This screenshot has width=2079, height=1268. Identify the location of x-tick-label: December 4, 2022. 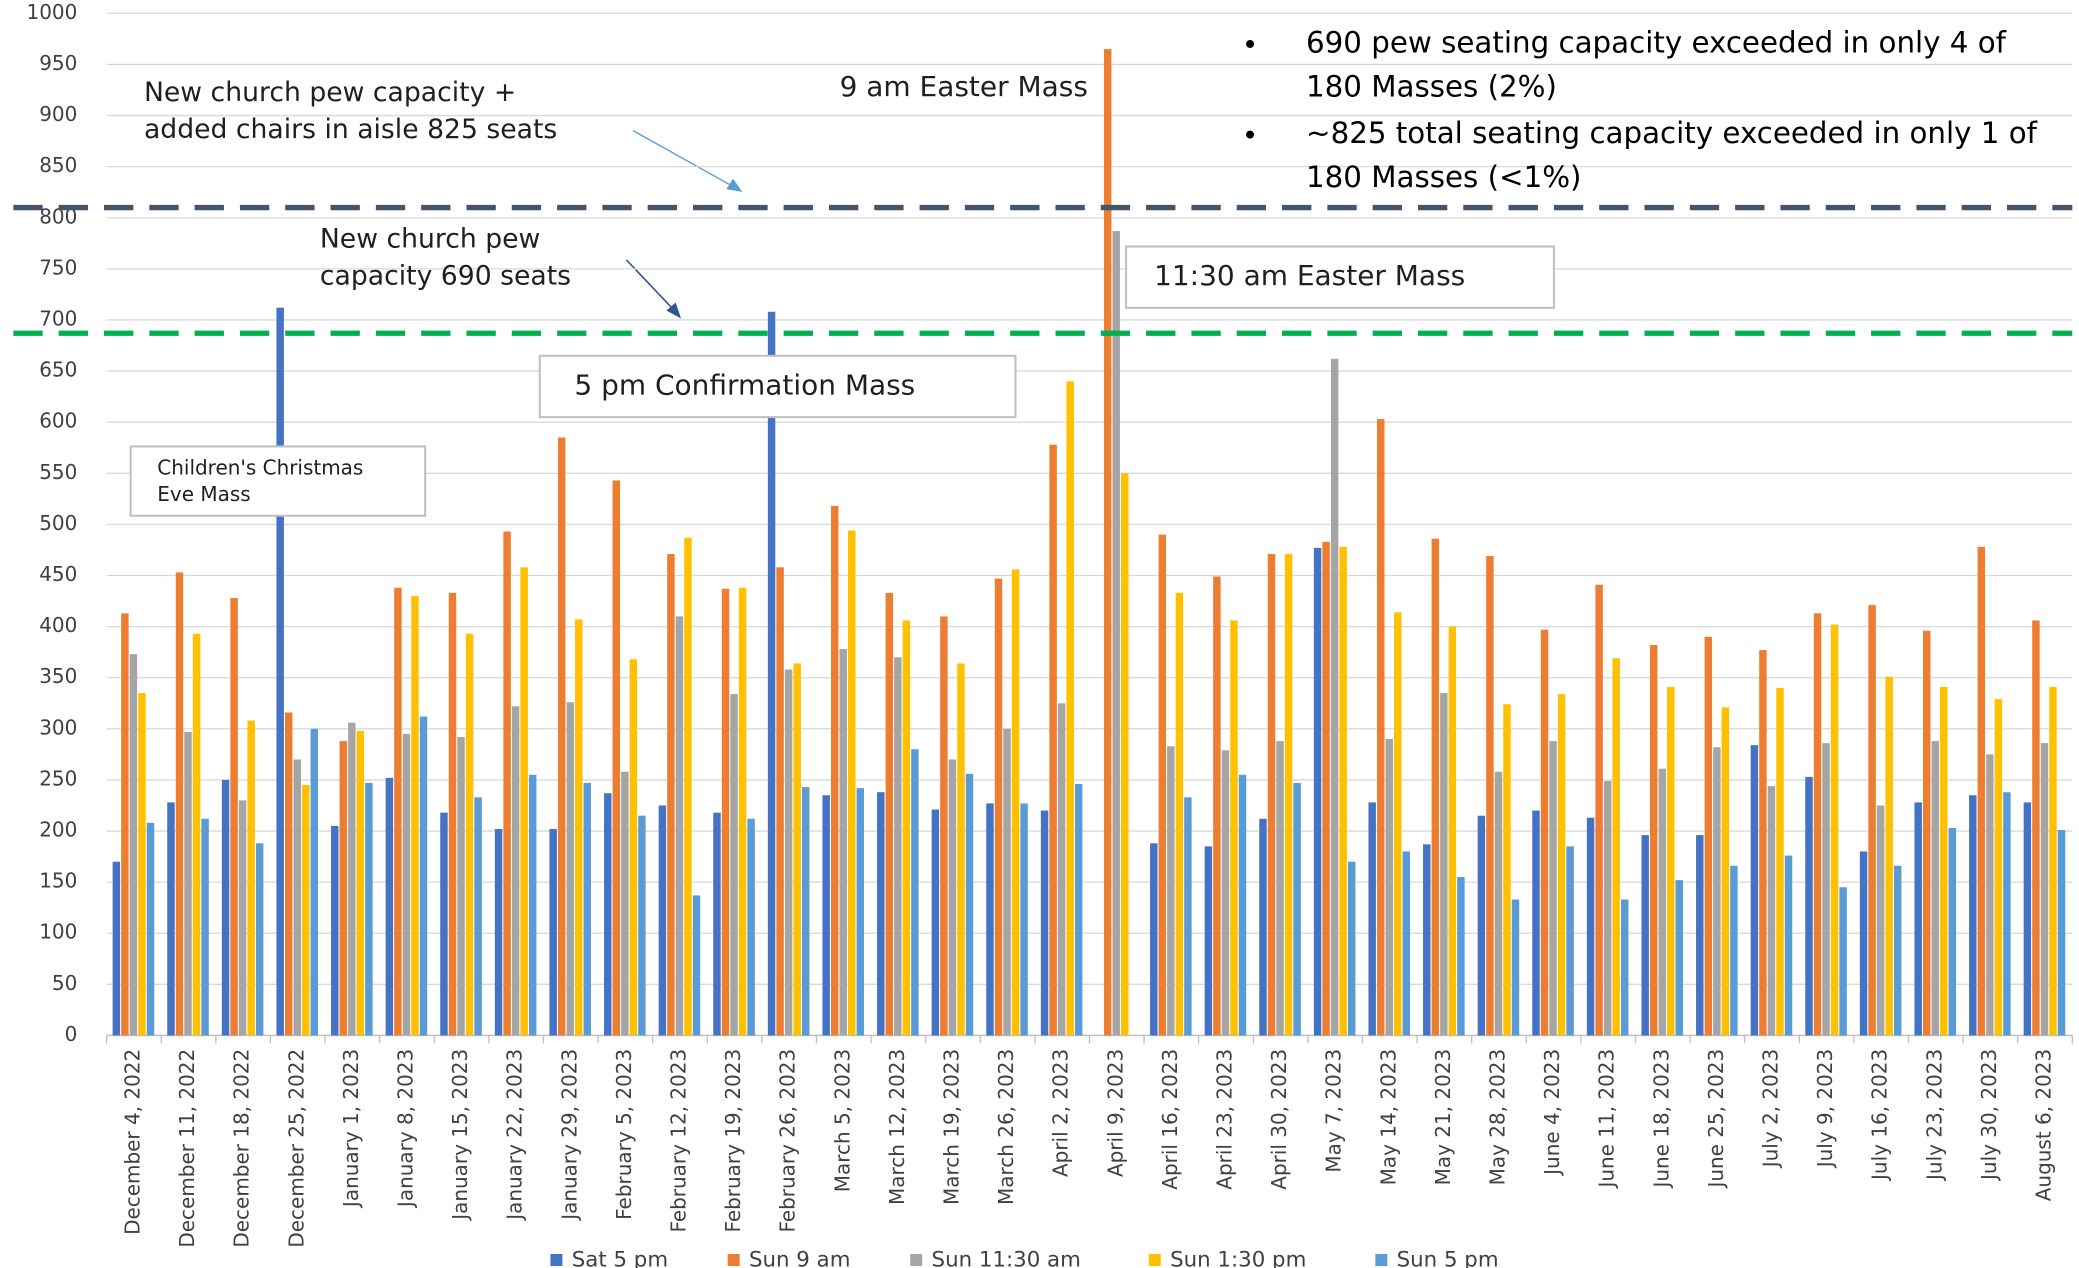
(132, 1142).